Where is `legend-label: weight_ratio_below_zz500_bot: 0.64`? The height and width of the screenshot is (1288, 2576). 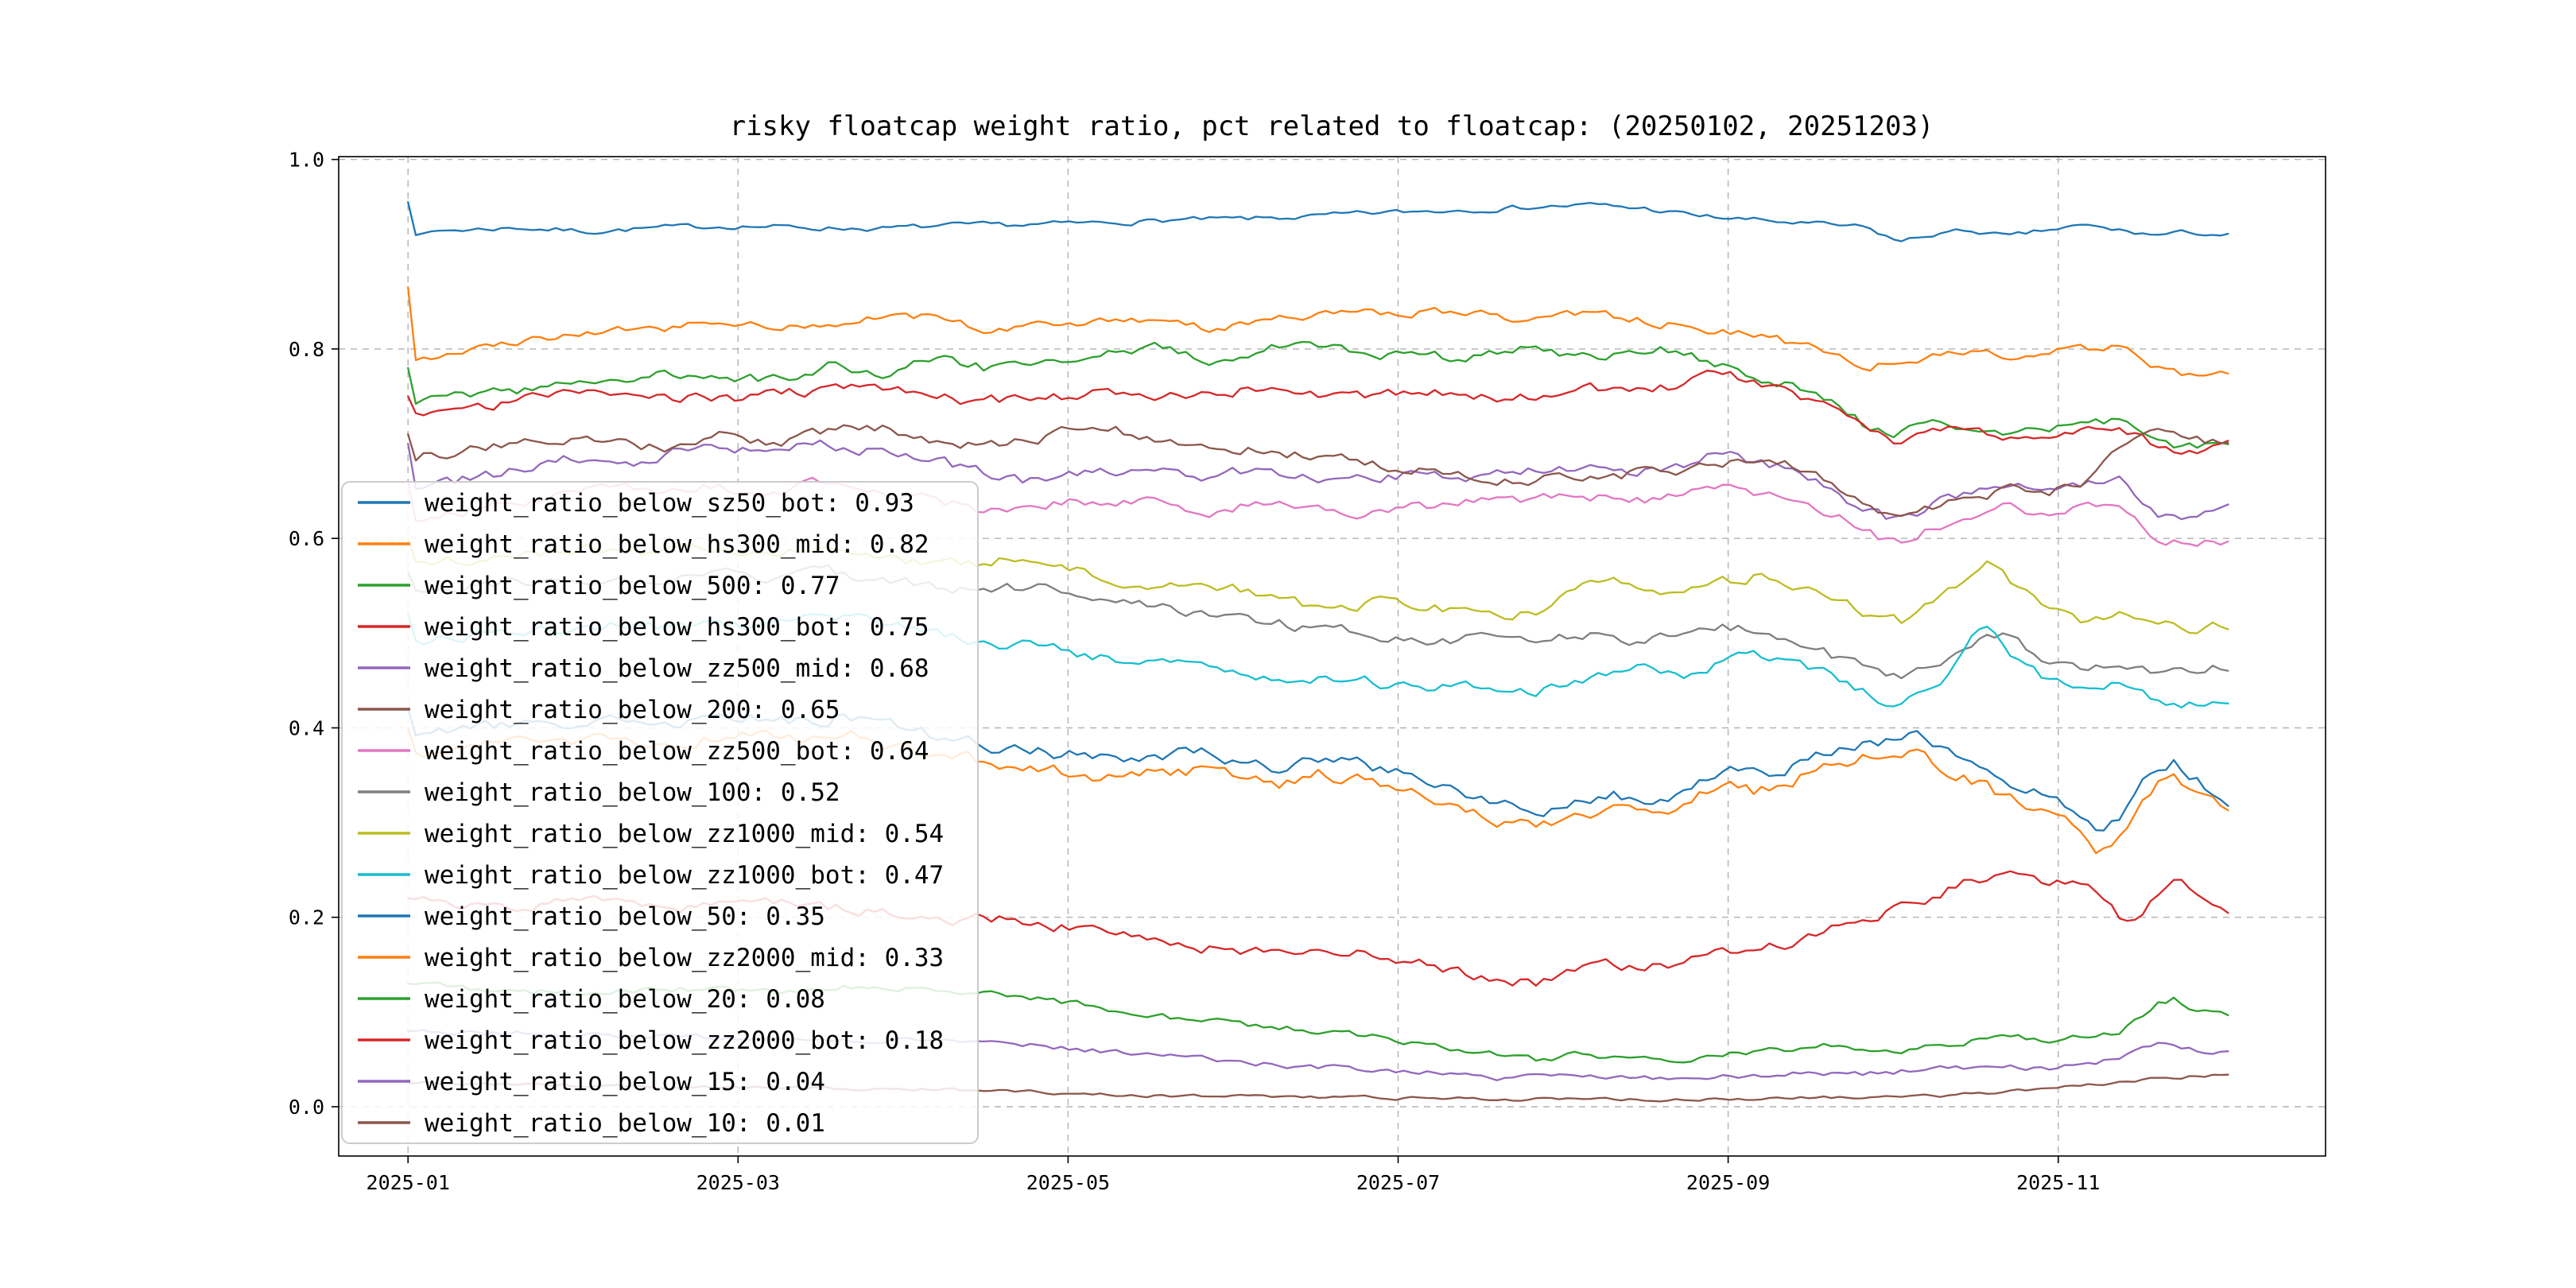 legend-label: weight_ratio_below_zz500_bot: 0.64 is located at coordinates (677, 751).